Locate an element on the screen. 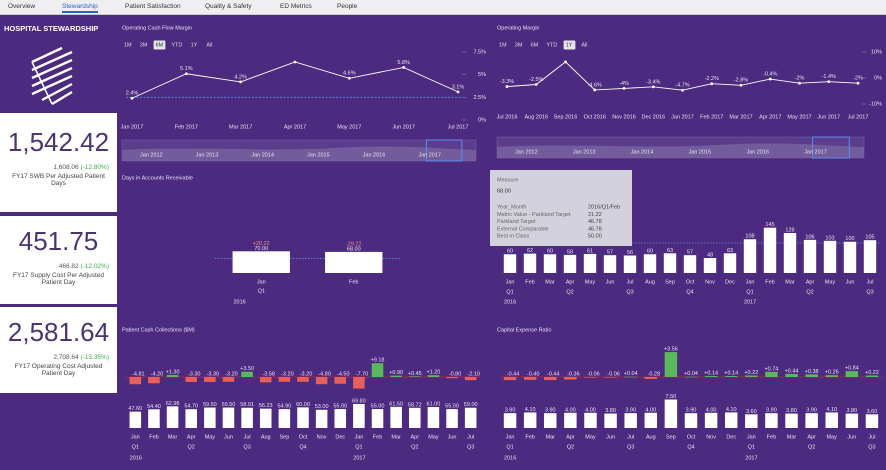 The width and height of the screenshot is (886, 470). tab: Patient Satisfaction is located at coordinates (153, 6).